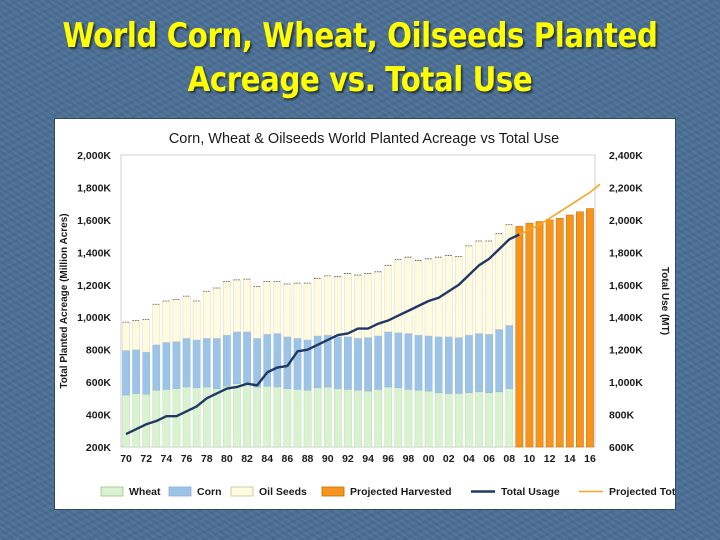  What do you see at coordinates (409, 459) in the screenshot?
I see `x-tick-label: 98` at bounding box center [409, 459].